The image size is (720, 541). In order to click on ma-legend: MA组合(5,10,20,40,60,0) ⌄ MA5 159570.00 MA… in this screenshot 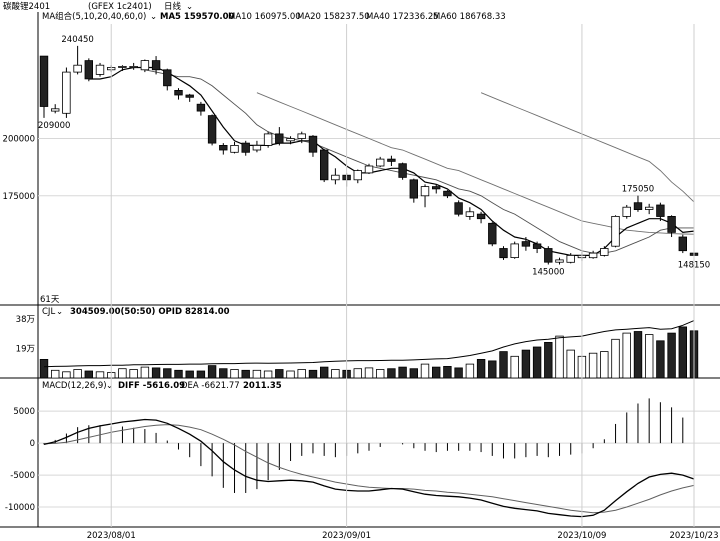, I will do `click(274, 16)`.